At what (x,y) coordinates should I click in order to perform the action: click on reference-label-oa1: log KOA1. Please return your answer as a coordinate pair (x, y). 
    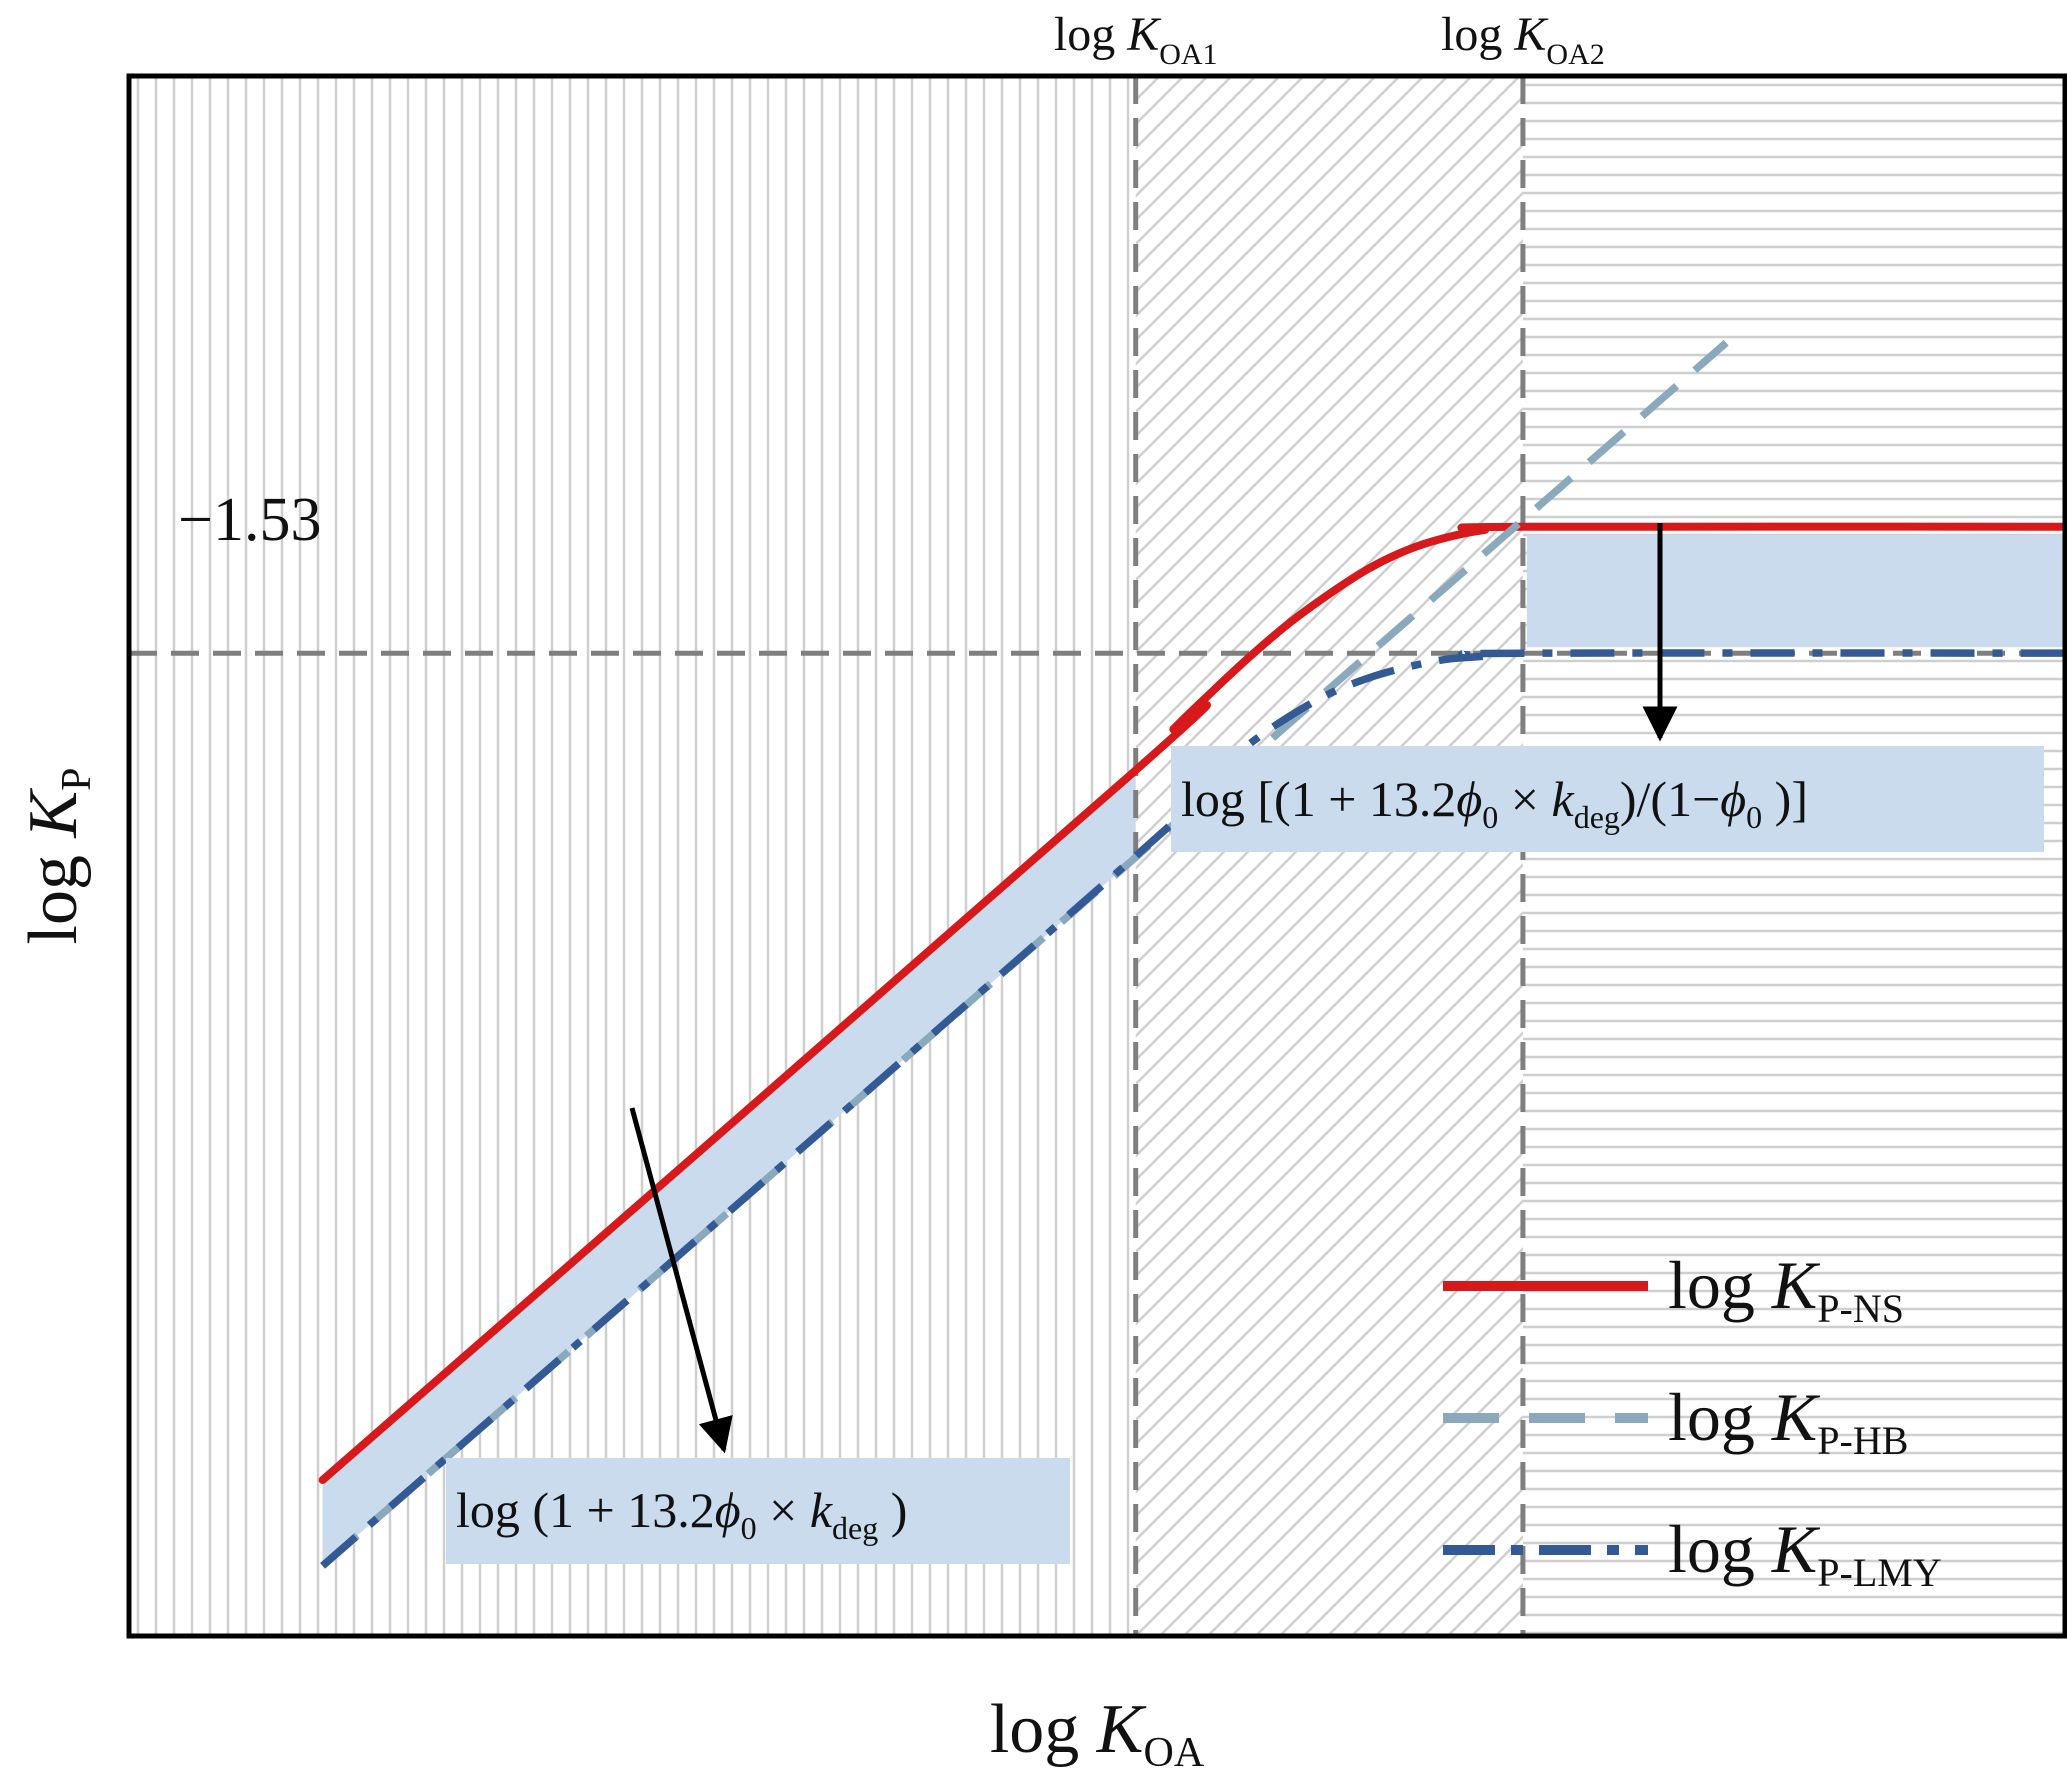
    Looking at the image, I should click on (1136, 39).